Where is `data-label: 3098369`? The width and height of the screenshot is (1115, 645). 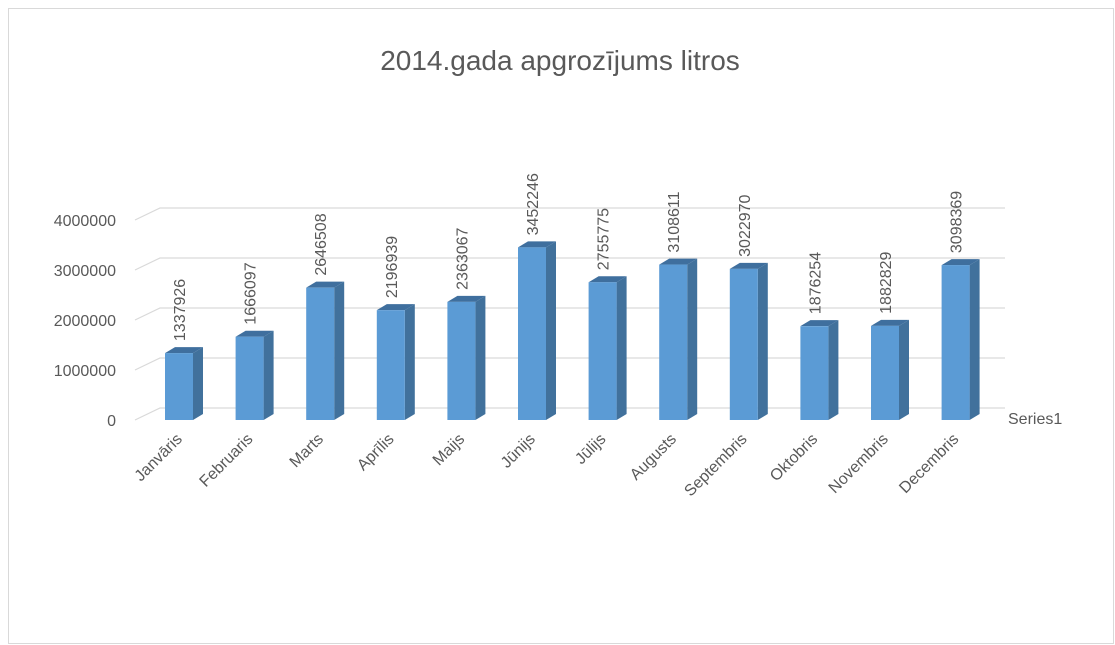 data-label: 3098369 is located at coordinates (957, 222).